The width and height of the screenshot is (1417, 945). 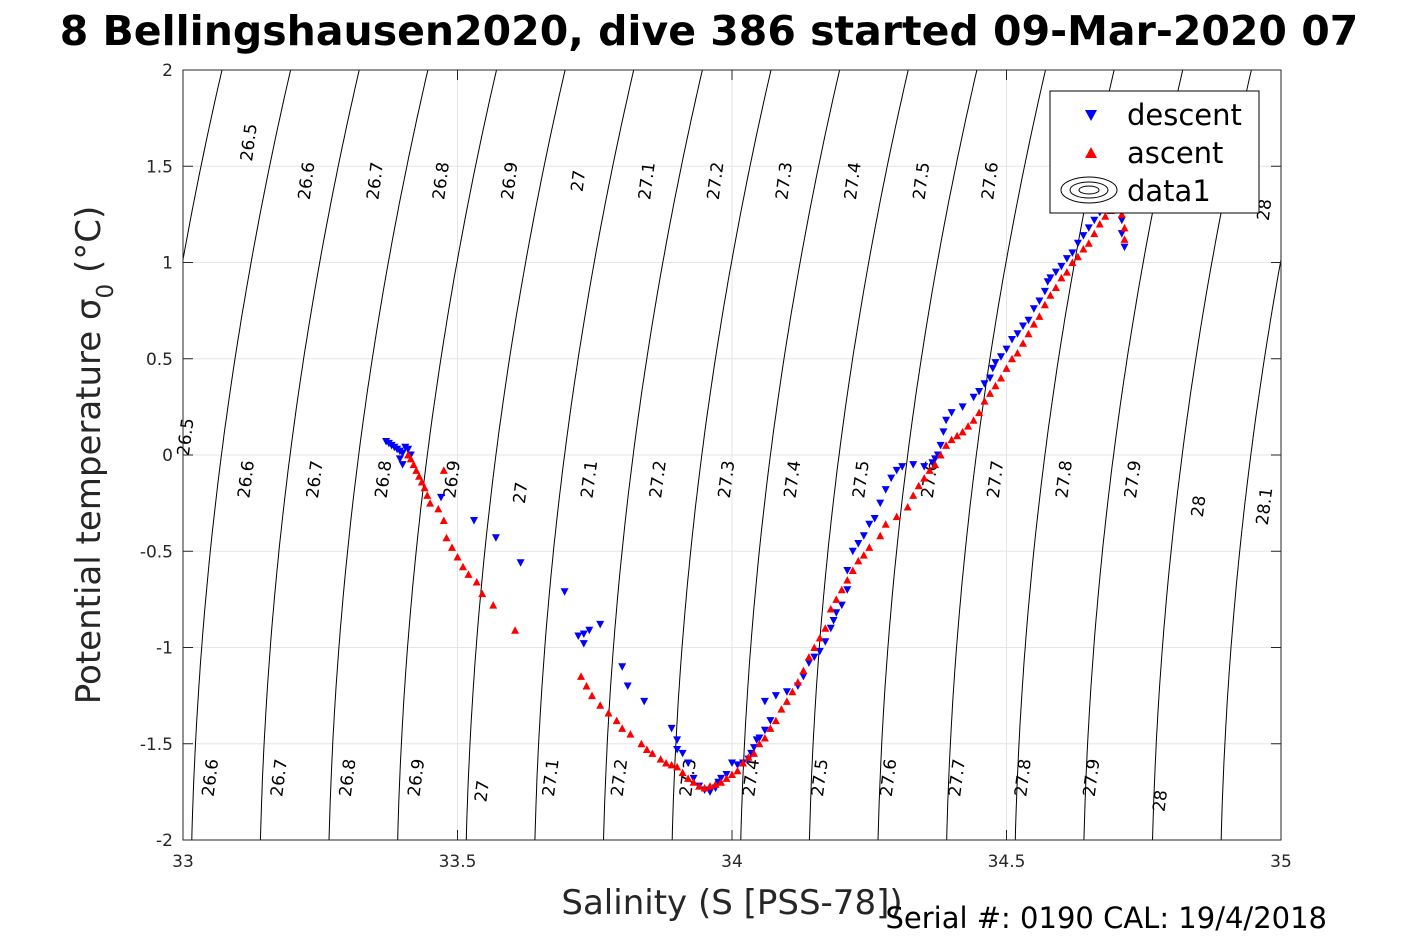 I want to click on contour-label: 27.2, so click(x=716, y=181).